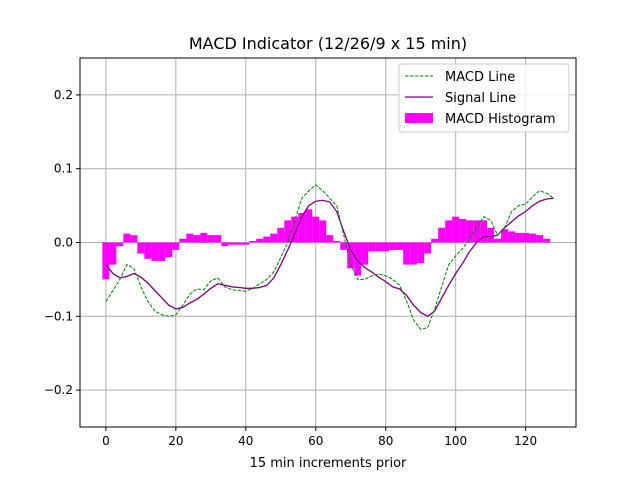 This screenshot has width=640, height=480. What do you see at coordinates (525, 441) in the screenshot?
I see `x-tick-label: 120` at bounding box center [525, 441].